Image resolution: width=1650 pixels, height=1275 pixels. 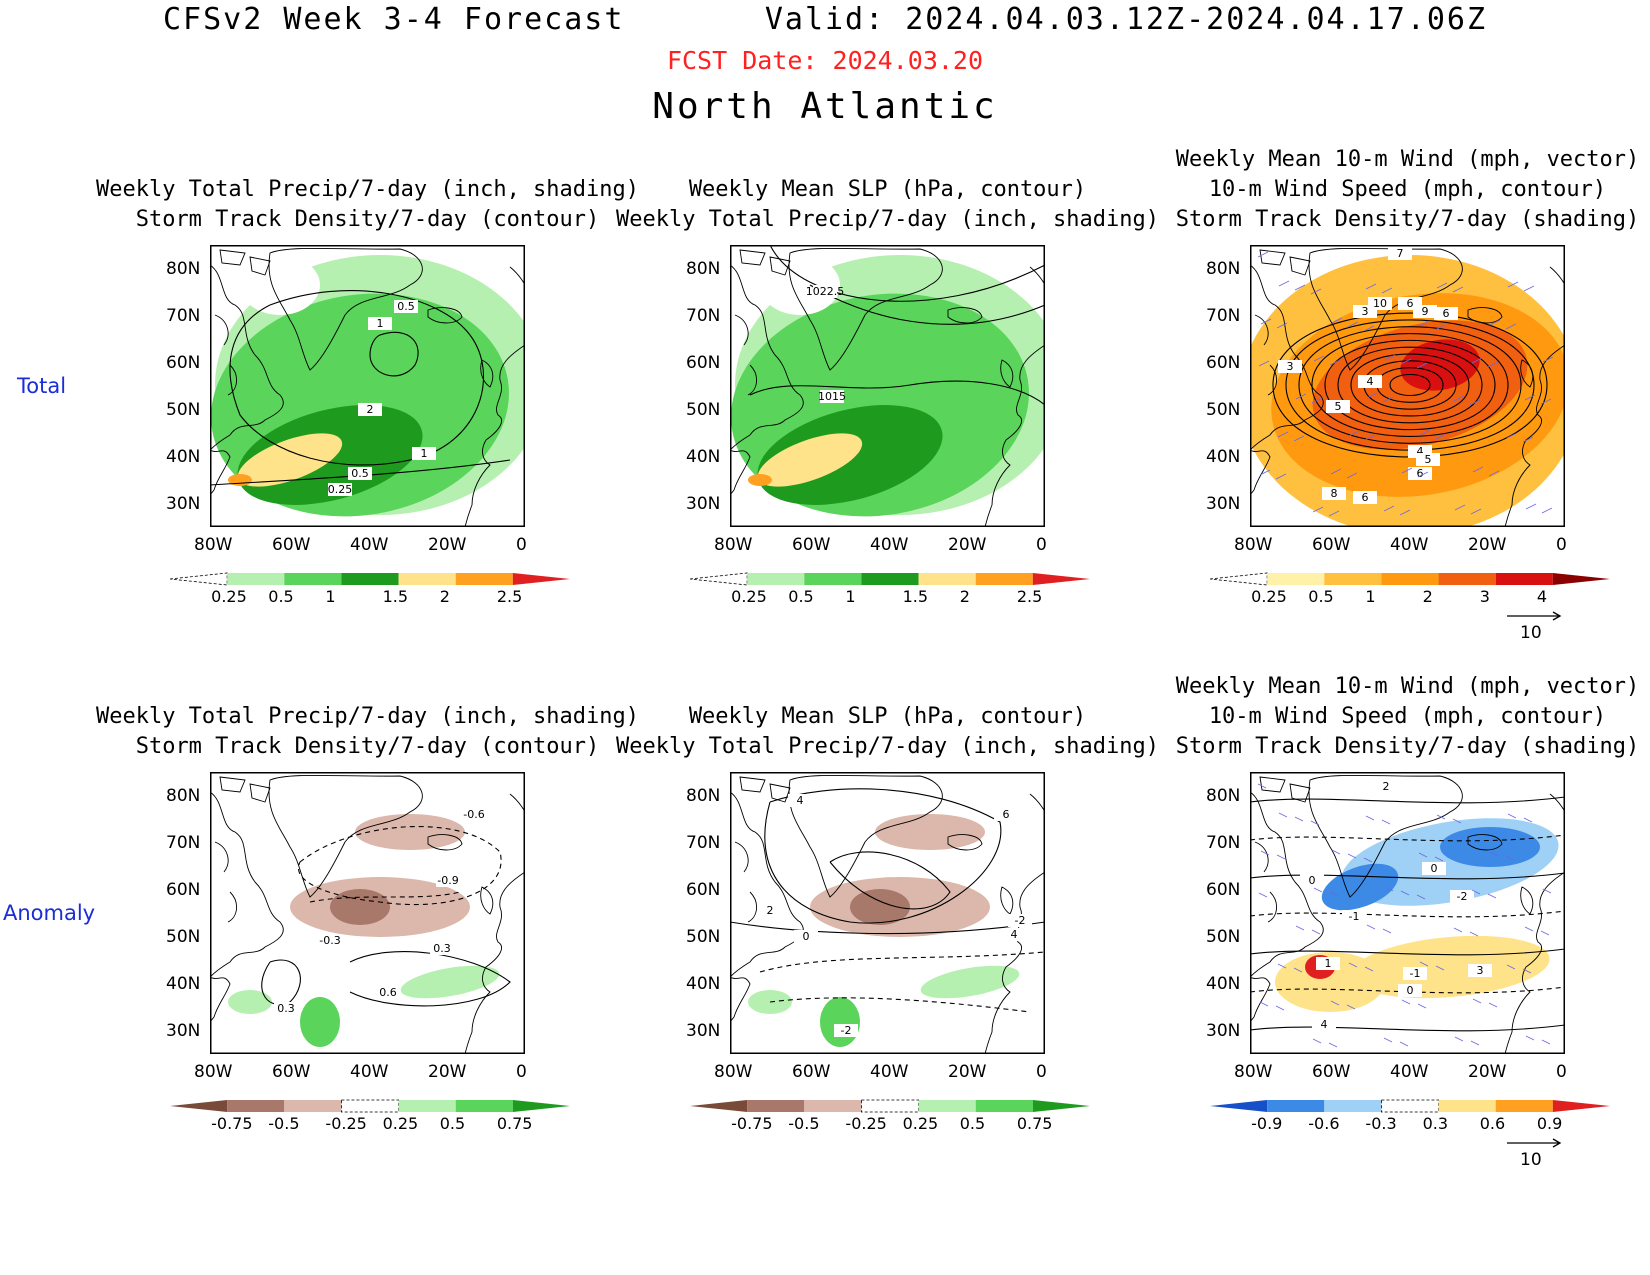 I want to click on lat-tick-label: 50N, so click(x=1223, y=937).